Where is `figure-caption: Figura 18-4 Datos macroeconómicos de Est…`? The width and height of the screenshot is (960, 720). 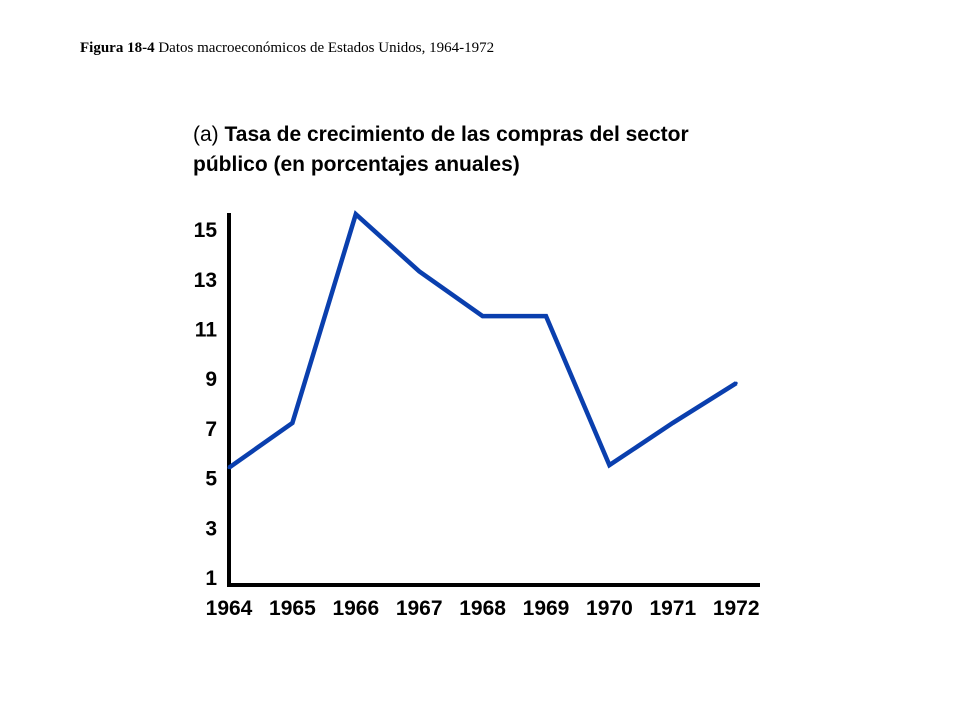
figure-caption: Figura 18-4 Datos macroeconómicos de Est… is located at coordinates (287, 48).